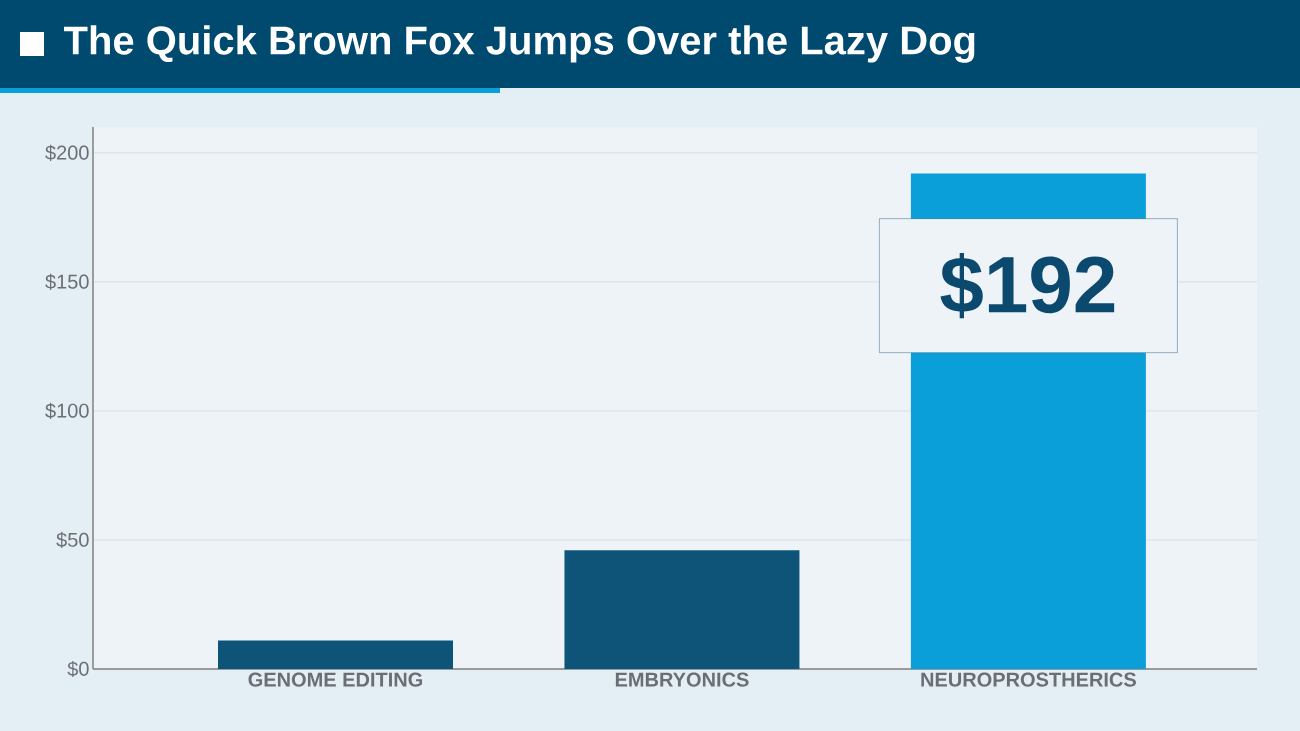 The image size is (1300, 731). Describe the element at coordinates (72, 540) in the screenshot. I see `y-tick-label: $50` at that location.